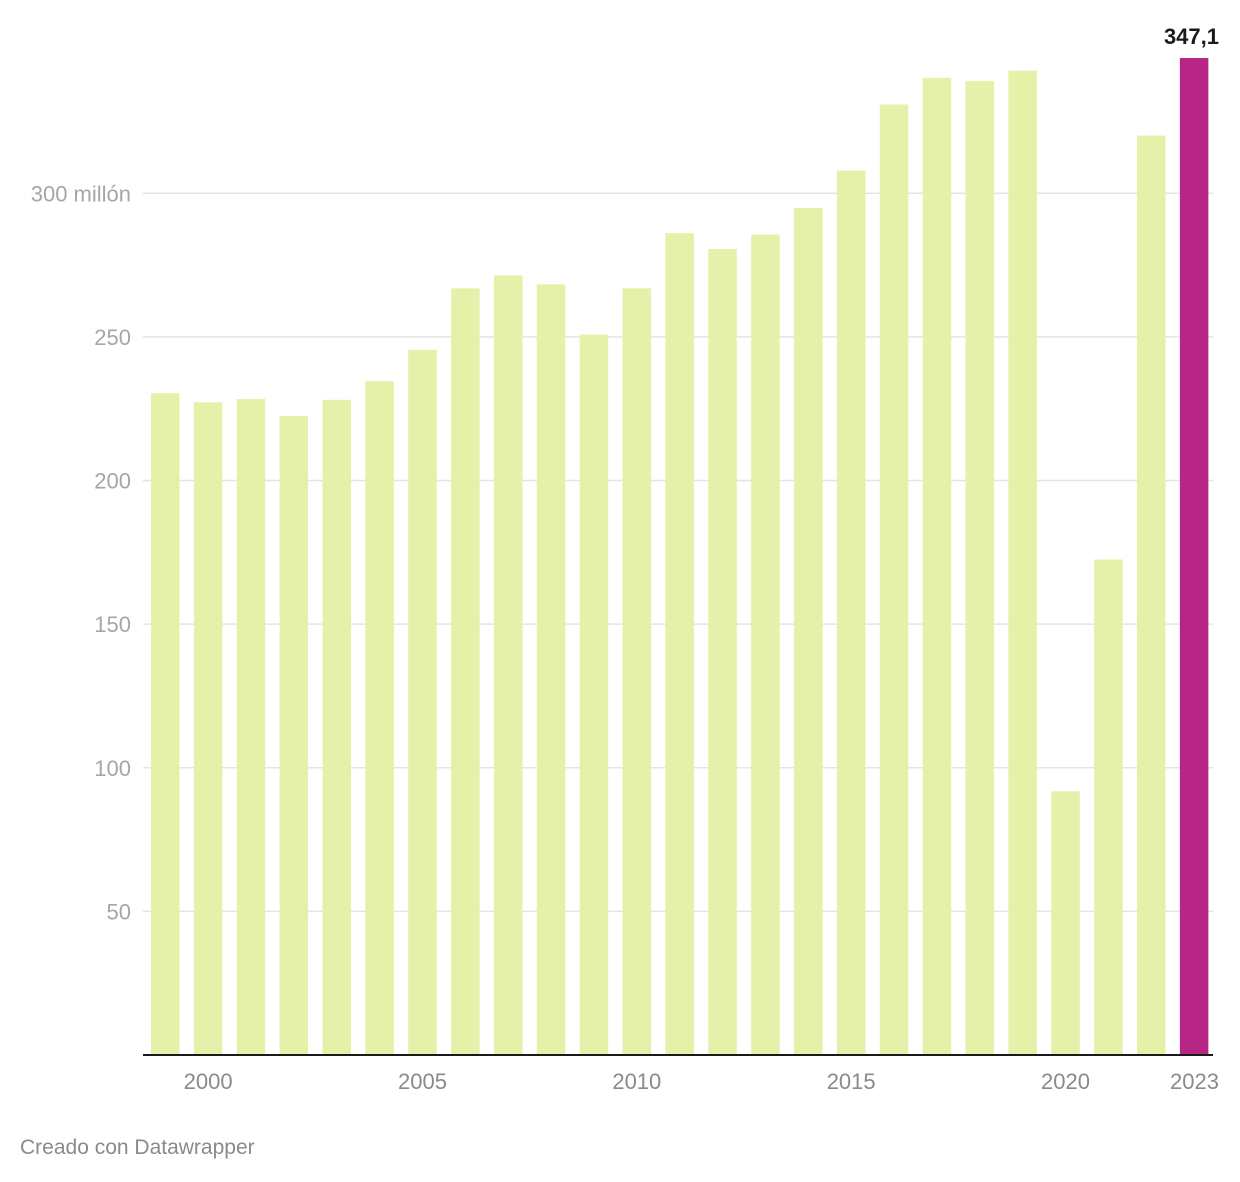  Describe the element at coordinates (208, 728) in the screenshot. I see `bar-2000` at that location.